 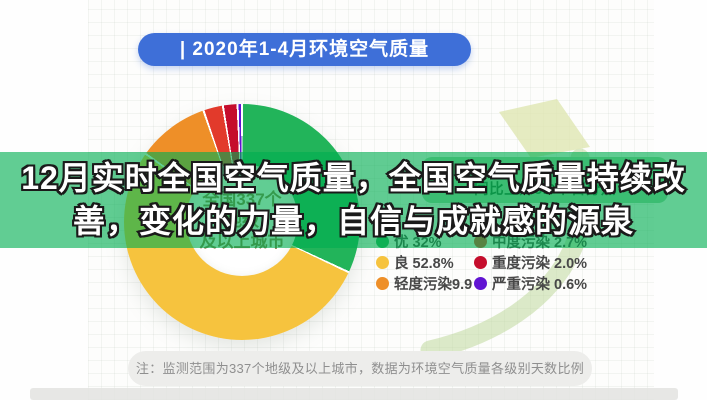 What do you see at coordinates (360, 368) in the screenshot?
I see `footnote: 注：监测范围为337个地级及以上城市，数据为环境空气质量各级别天数比例` at bounding box center [360, 368].